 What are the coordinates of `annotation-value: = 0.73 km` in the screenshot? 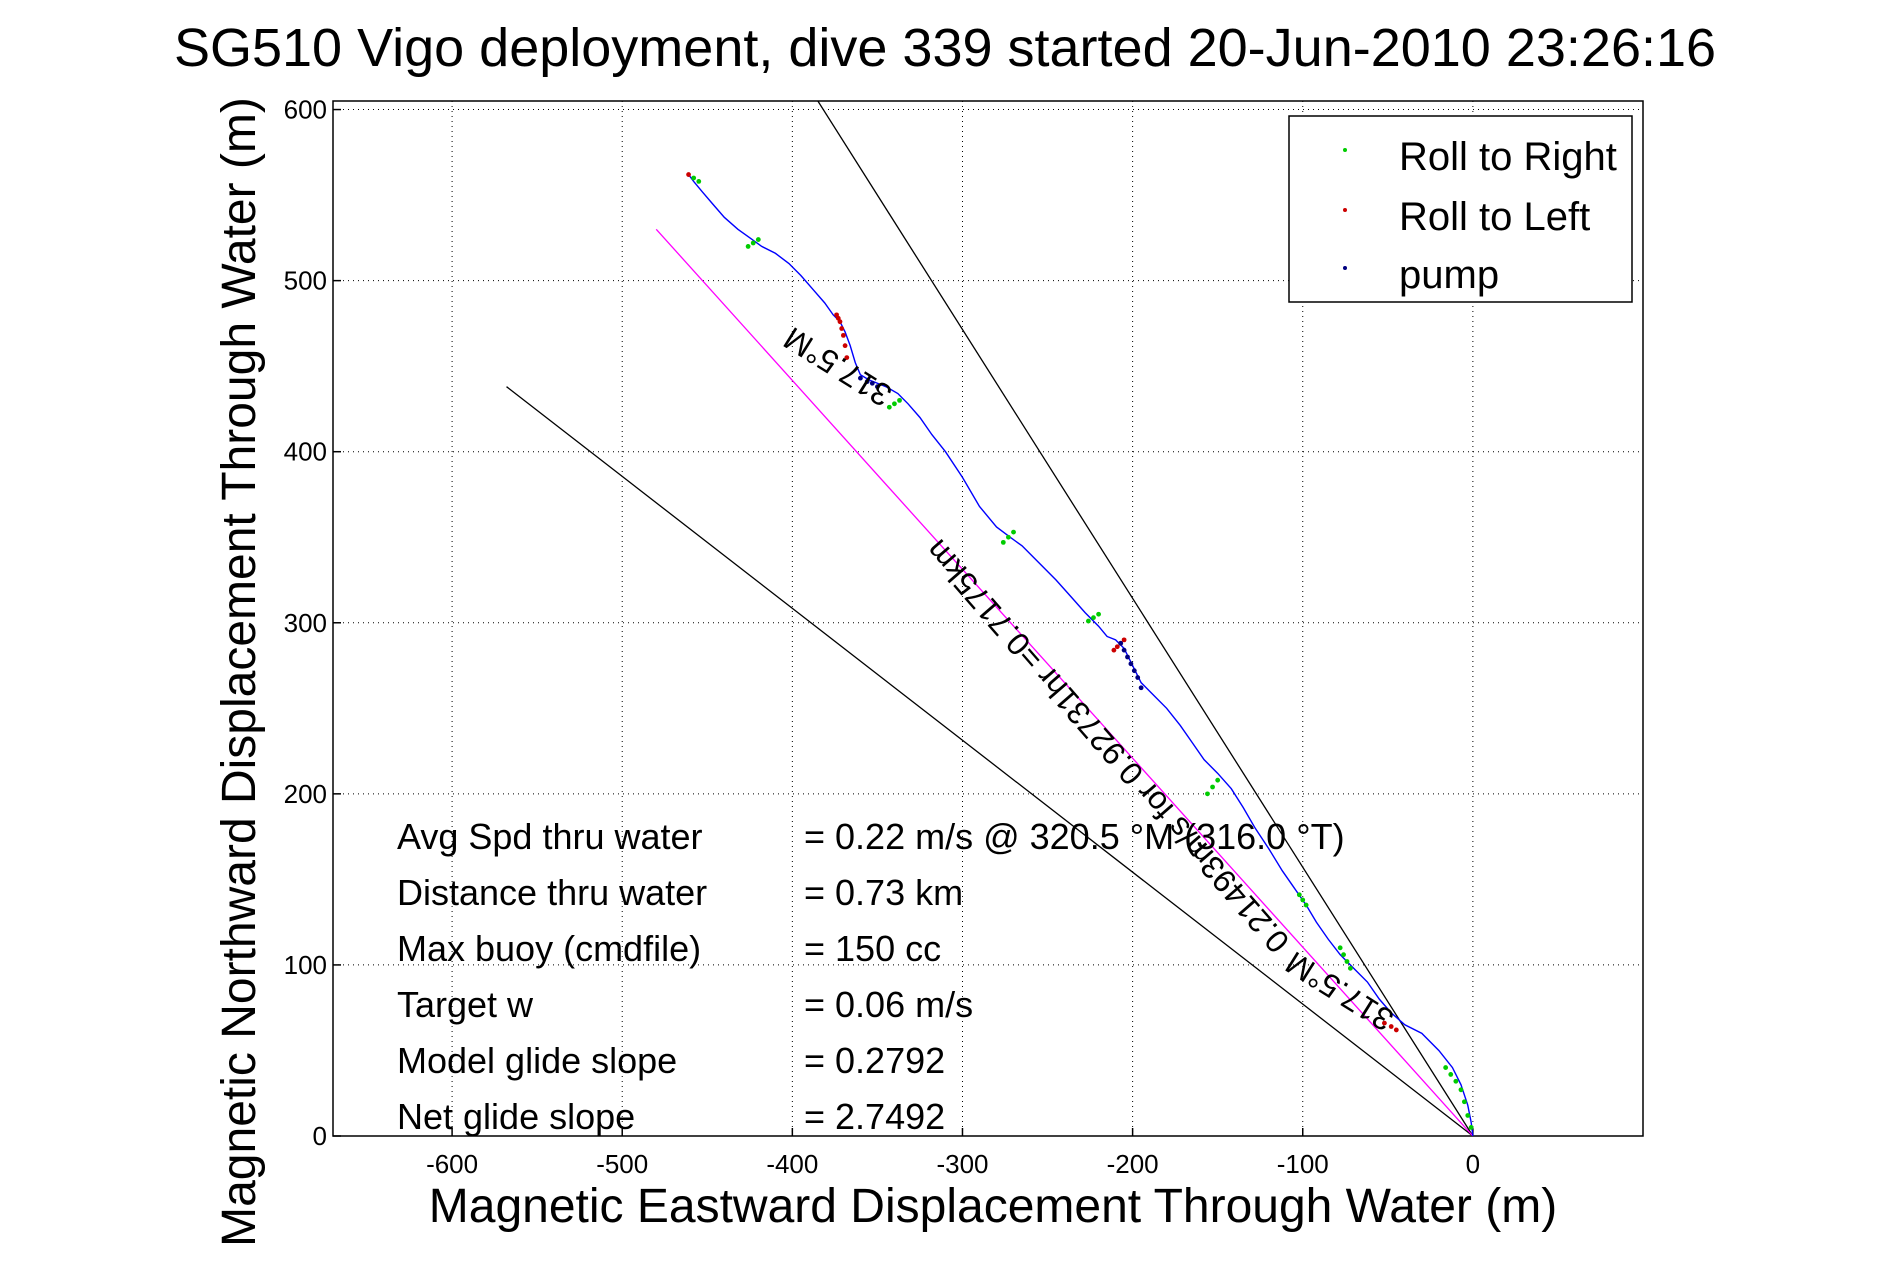 It's located at (883, 892).